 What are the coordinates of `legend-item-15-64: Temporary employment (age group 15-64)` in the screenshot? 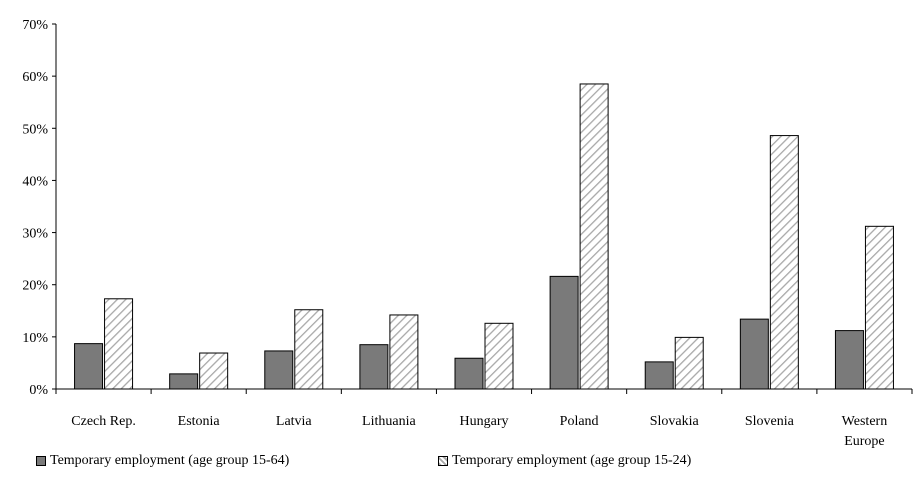 It's located at (162, 461).